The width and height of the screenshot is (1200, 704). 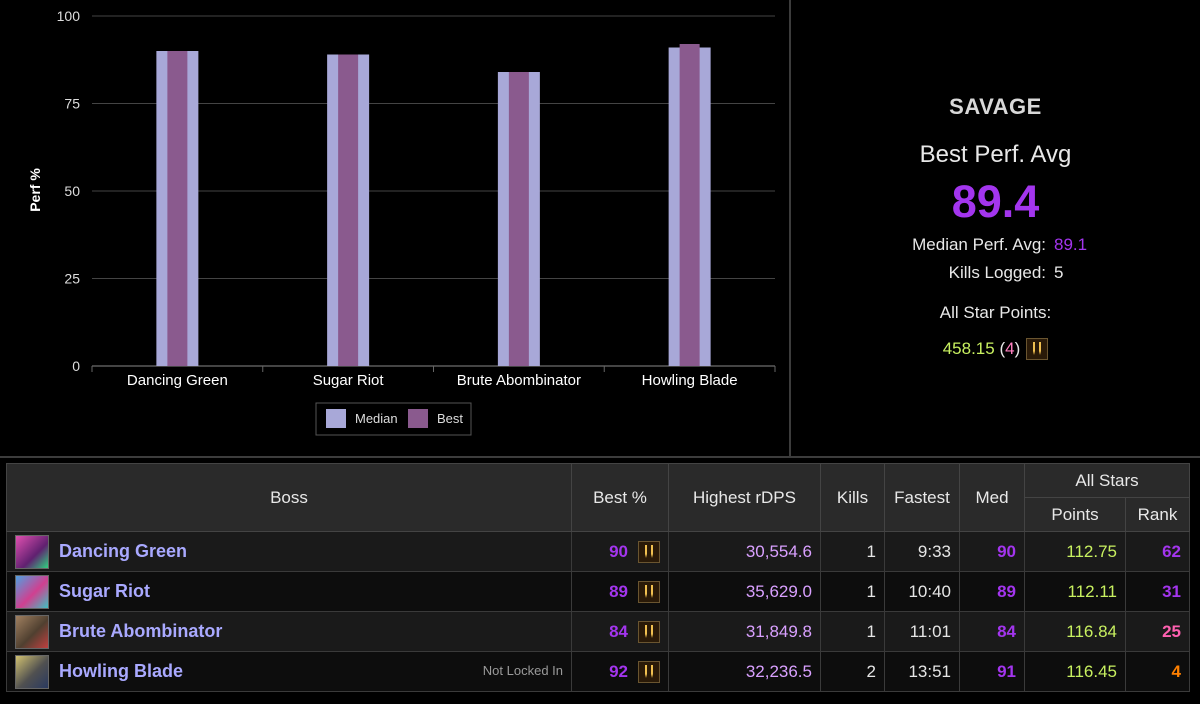 I want to click on boss-cell: Brute Abombinator, so click(x=289, y=631).